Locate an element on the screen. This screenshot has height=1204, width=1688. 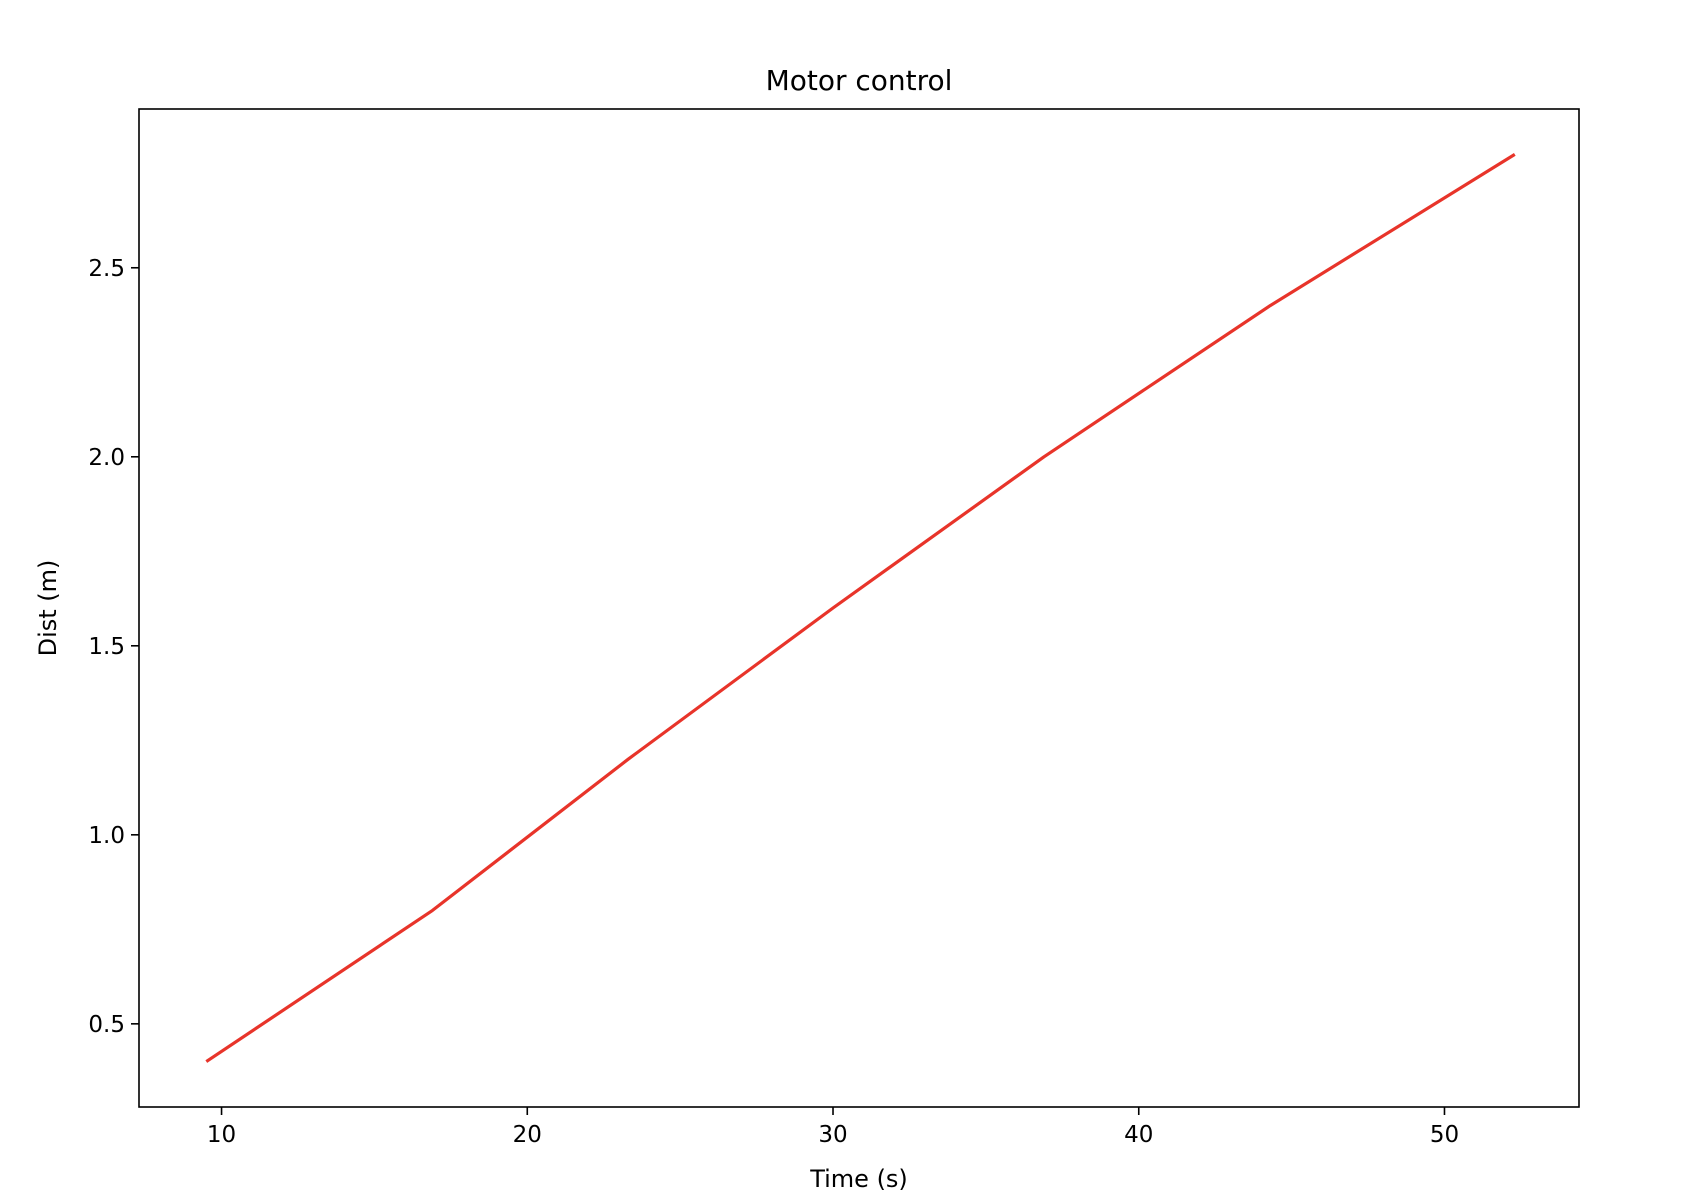
y-axis-ticks: 0.5 1.0 1.5 2.0 2.5 is located at coordinates (113, 647).